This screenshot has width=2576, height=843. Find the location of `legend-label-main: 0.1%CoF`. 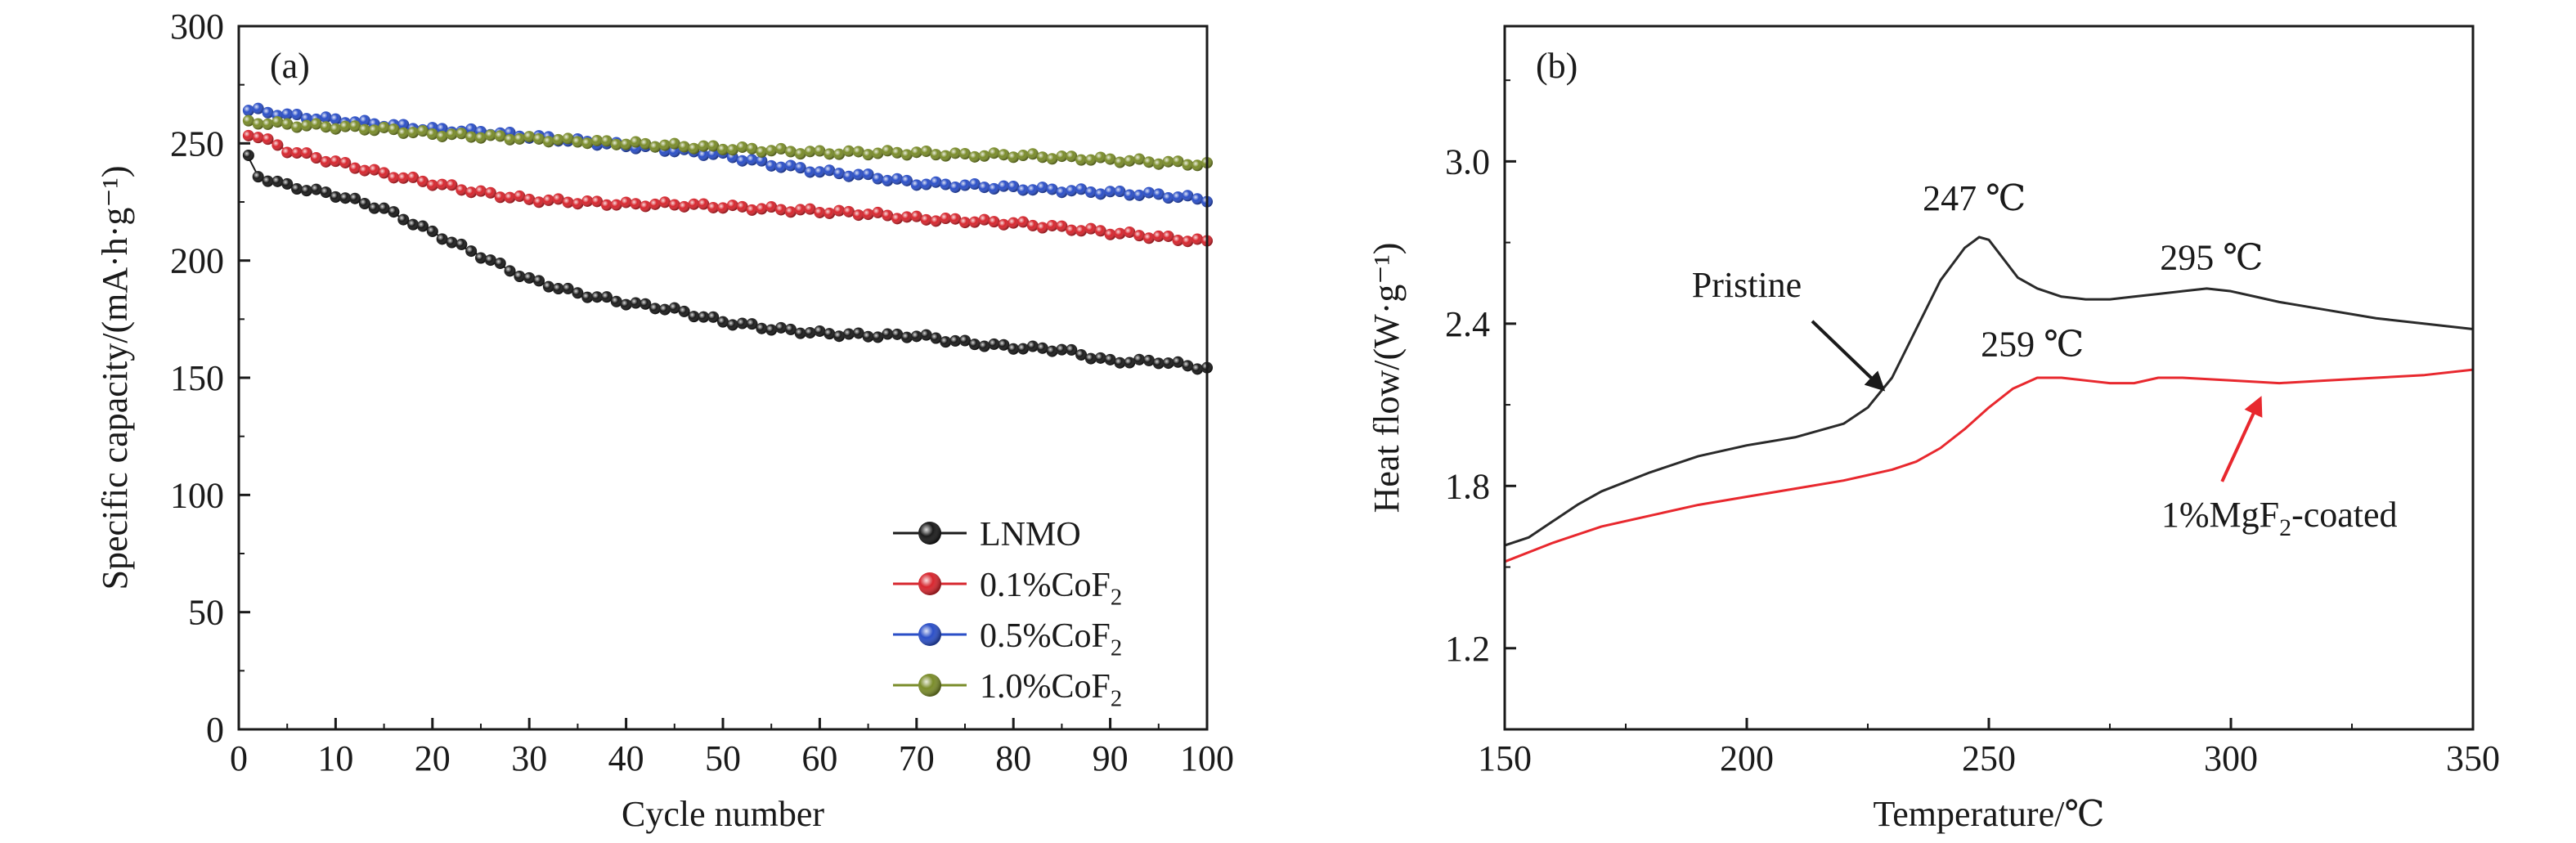

legend-label-main: 0.1%CoF is located at coordinates (1045, 585).